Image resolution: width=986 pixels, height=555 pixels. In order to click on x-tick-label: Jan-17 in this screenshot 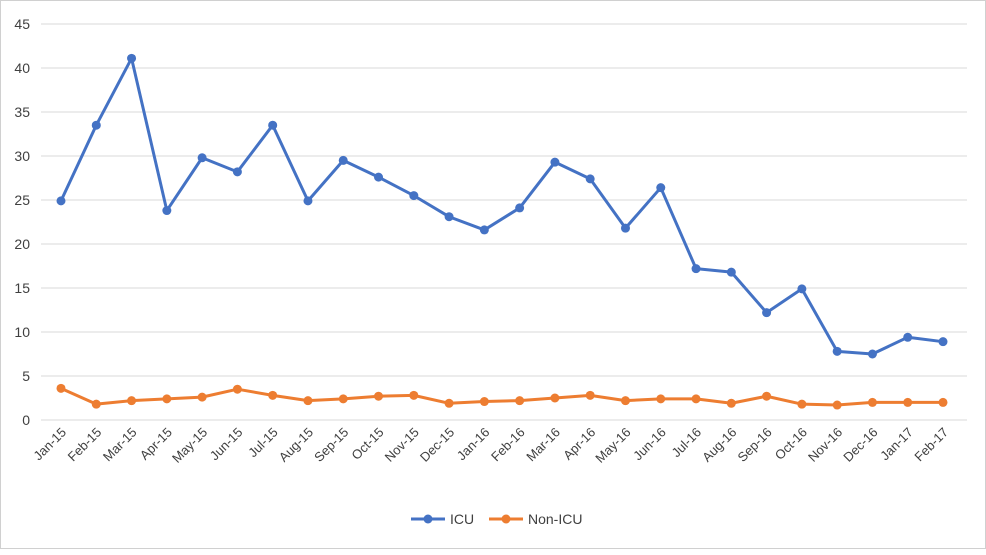, I will do `click(896, 444)`.